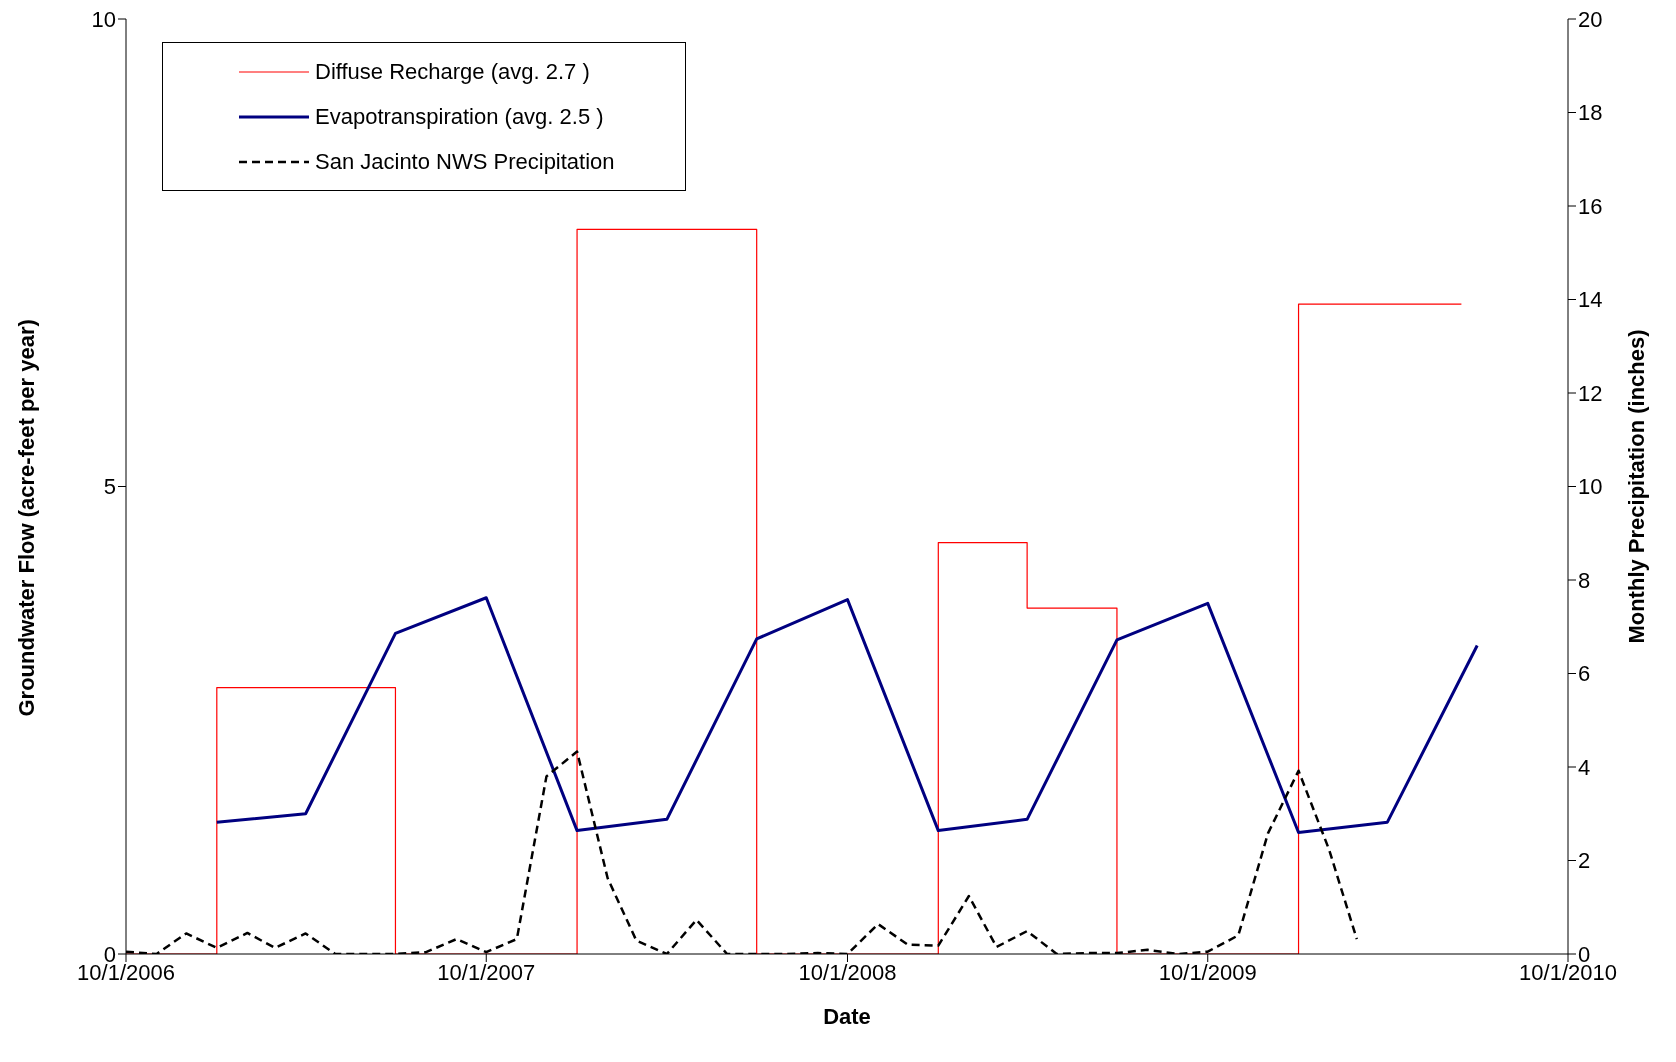 The width and height of the screenshot is (1676, 1062). Describe the element at coordinates (26, 518) in the screenshot. I see `y-axis-title: Groundwater Flow (acre-feet per year)` at that location.